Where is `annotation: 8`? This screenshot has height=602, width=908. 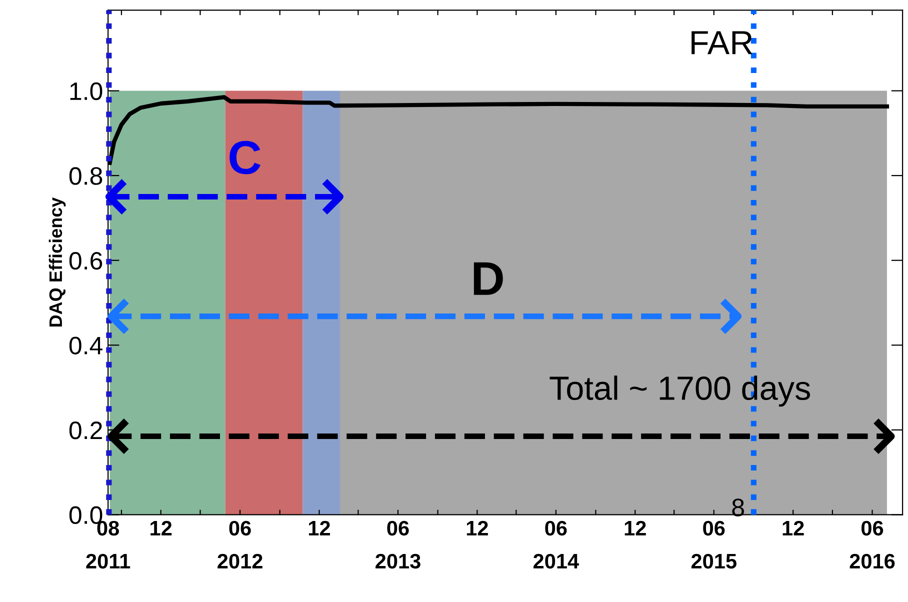
annotation: 8 is located at coordinates (738, 507).